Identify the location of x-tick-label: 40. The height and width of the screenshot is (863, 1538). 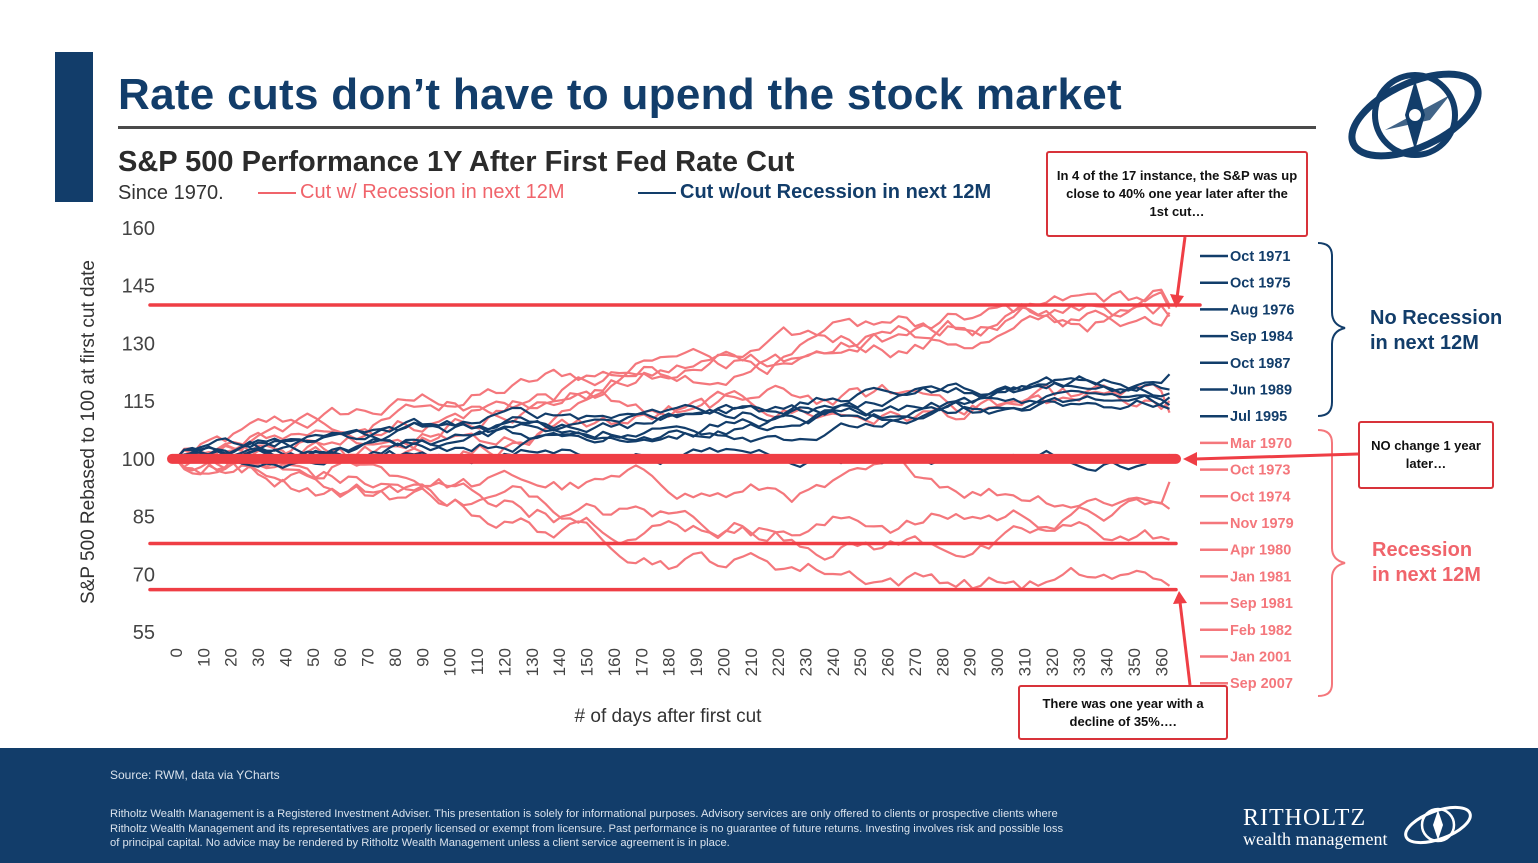
(285, 657).